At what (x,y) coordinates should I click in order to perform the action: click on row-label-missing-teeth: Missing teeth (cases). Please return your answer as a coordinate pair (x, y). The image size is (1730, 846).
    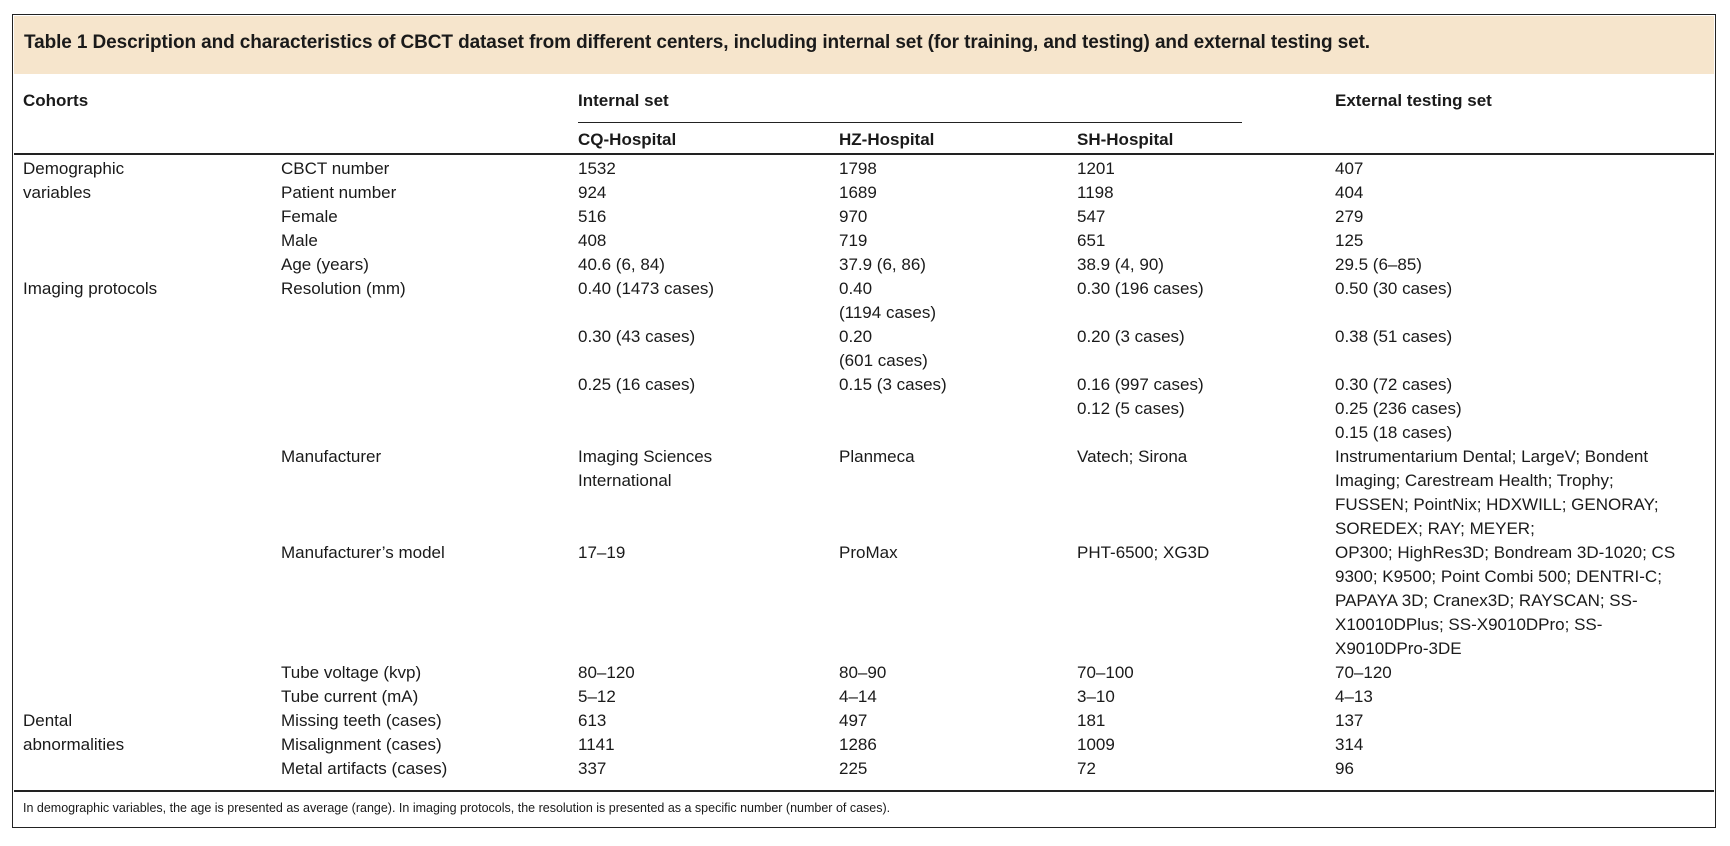
    Looking at the image, I should click on (361, 720).